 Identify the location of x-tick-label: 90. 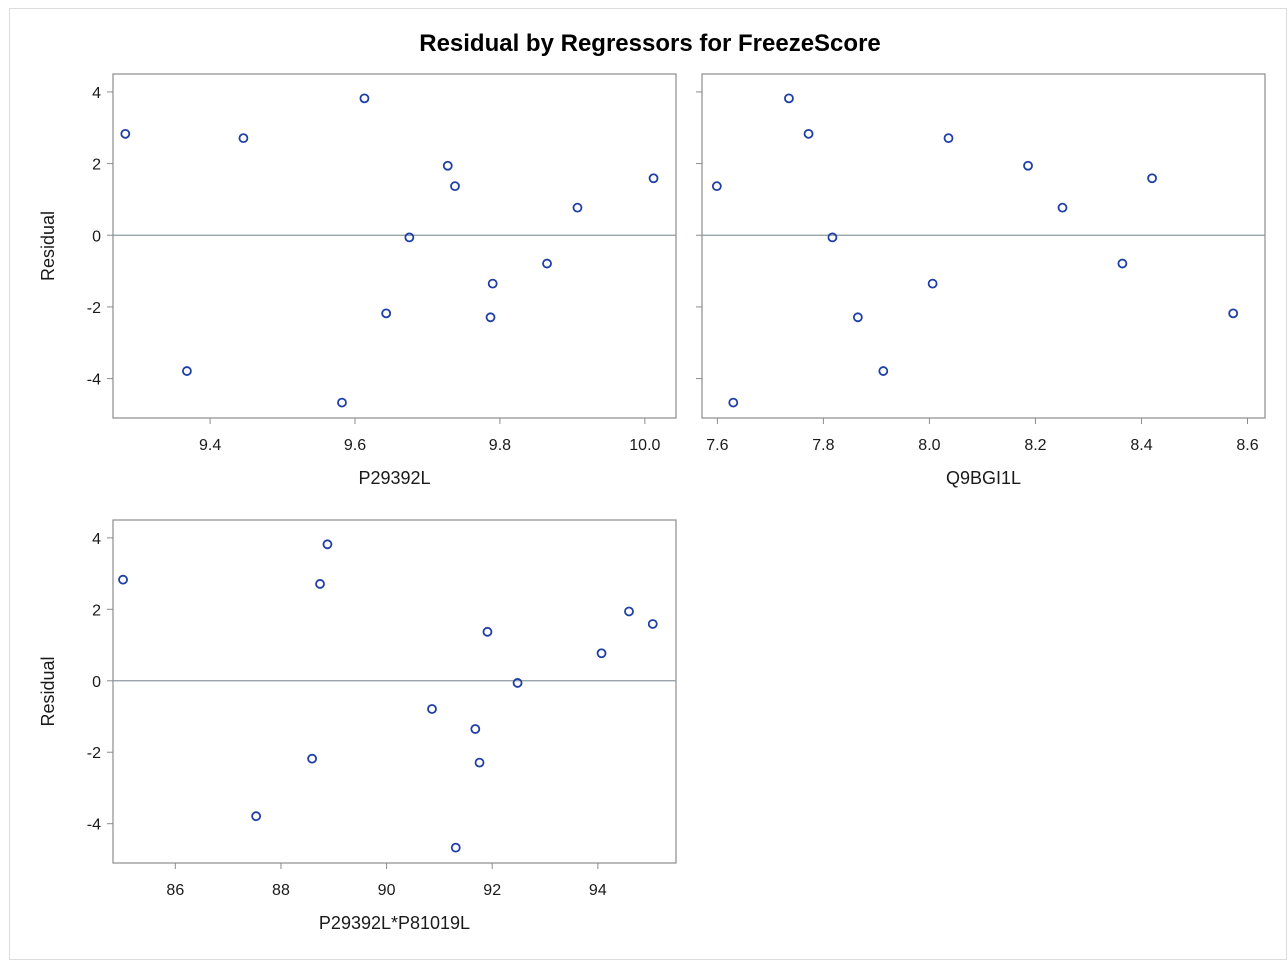
(387, 890).